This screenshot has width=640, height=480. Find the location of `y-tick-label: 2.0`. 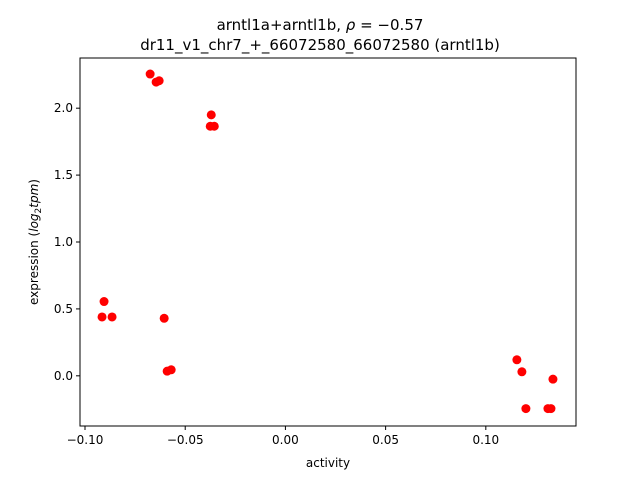

y-tick-label: 2.0 is located at coordinates (63, 108).